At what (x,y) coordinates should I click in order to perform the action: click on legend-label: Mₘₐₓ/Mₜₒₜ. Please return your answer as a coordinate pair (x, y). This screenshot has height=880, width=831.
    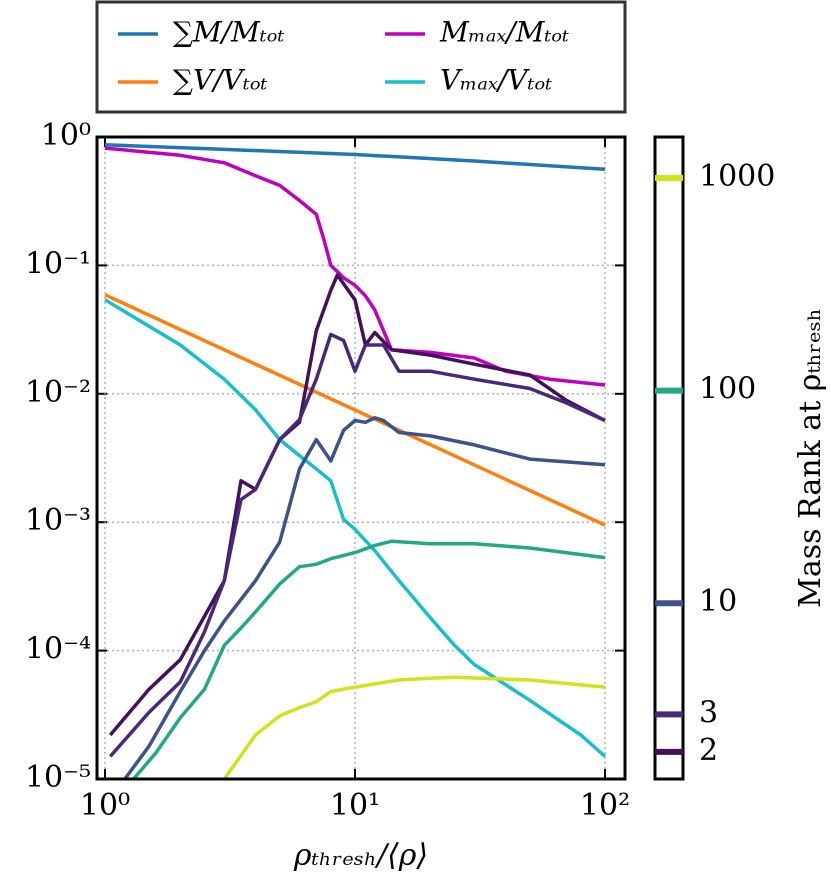
    Looking at the image, I should click on (504, 32).